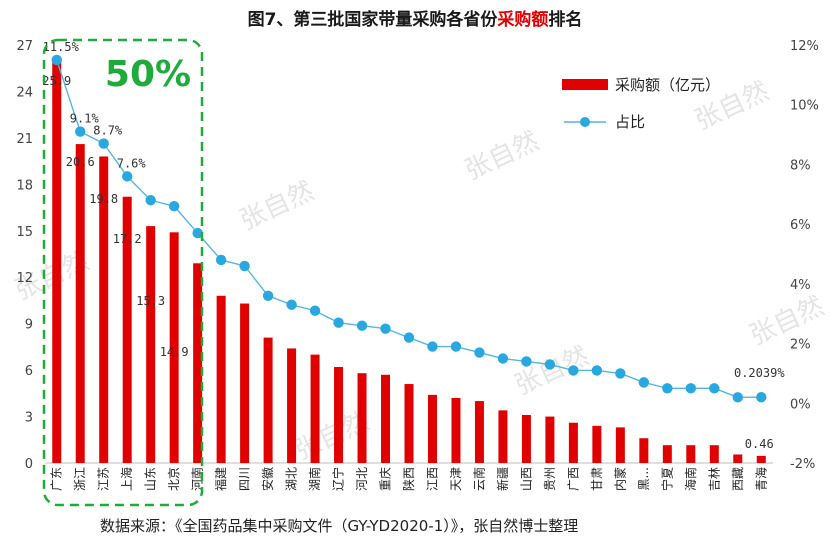 The height and width of the screenshot is (545, 830). I want to click on chart-title: 图7、第三批国家带量采购各省份采购额排名, so click(415, 19).